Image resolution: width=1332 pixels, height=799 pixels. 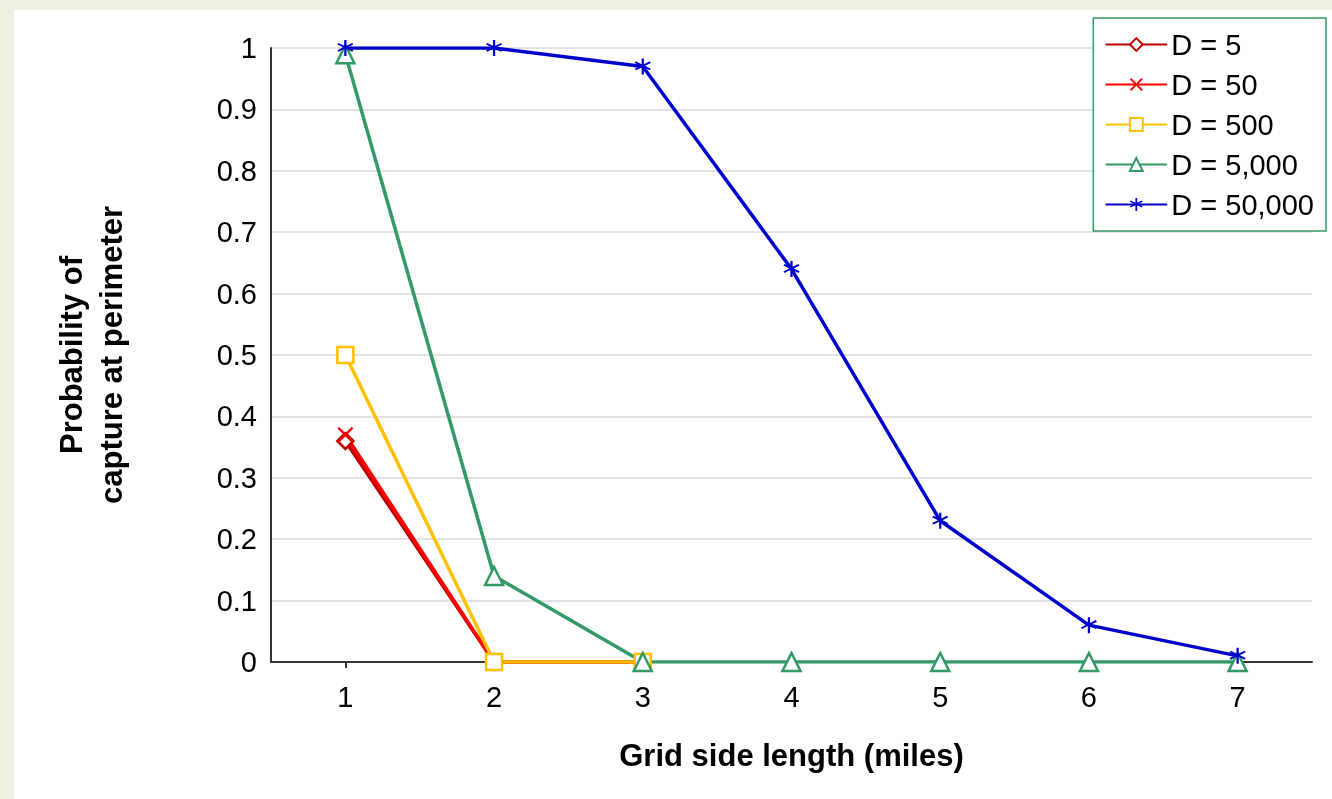 What do you see at coordinates (1243, 204) in the screenshot?
I see `legend-label: D = 50,000` at bounding box center [1243, 204].